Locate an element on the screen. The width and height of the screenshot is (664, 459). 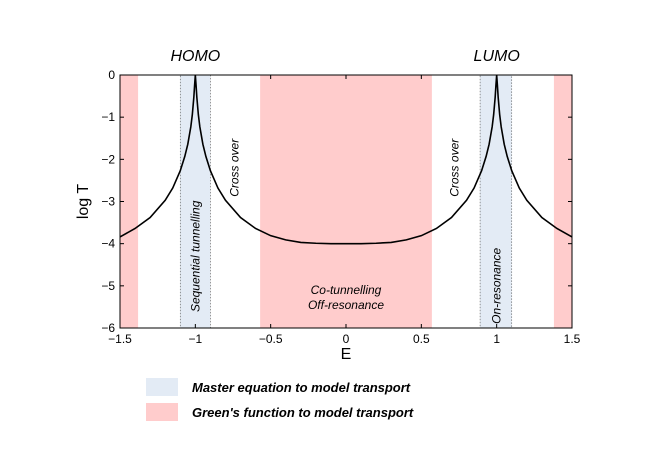
x-tick-label-0: −1.5 is located at coordinates (120, 339).